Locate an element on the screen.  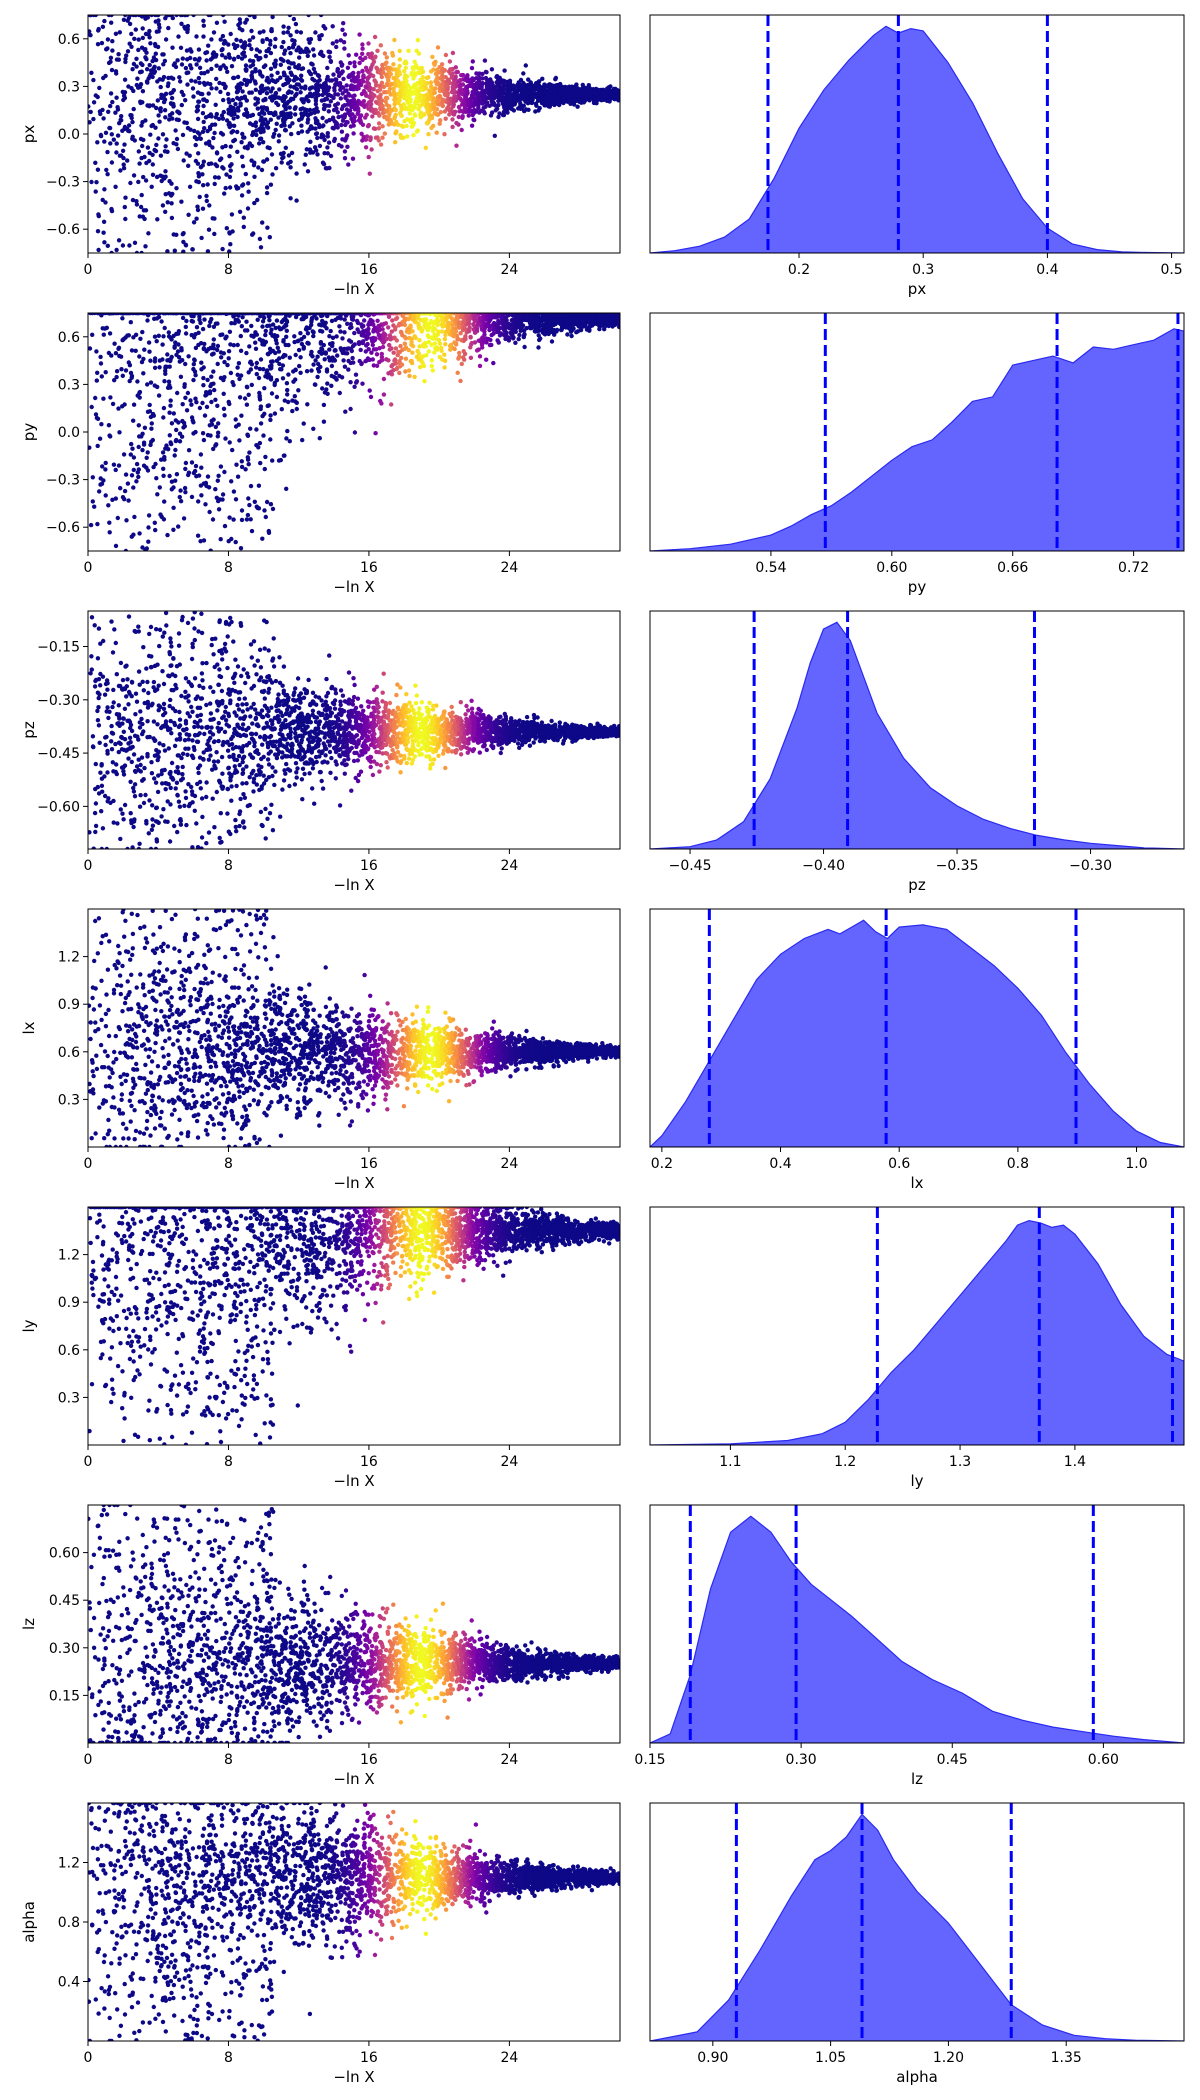
x-axis-label: −ln X is located at coordinates (353, 289).